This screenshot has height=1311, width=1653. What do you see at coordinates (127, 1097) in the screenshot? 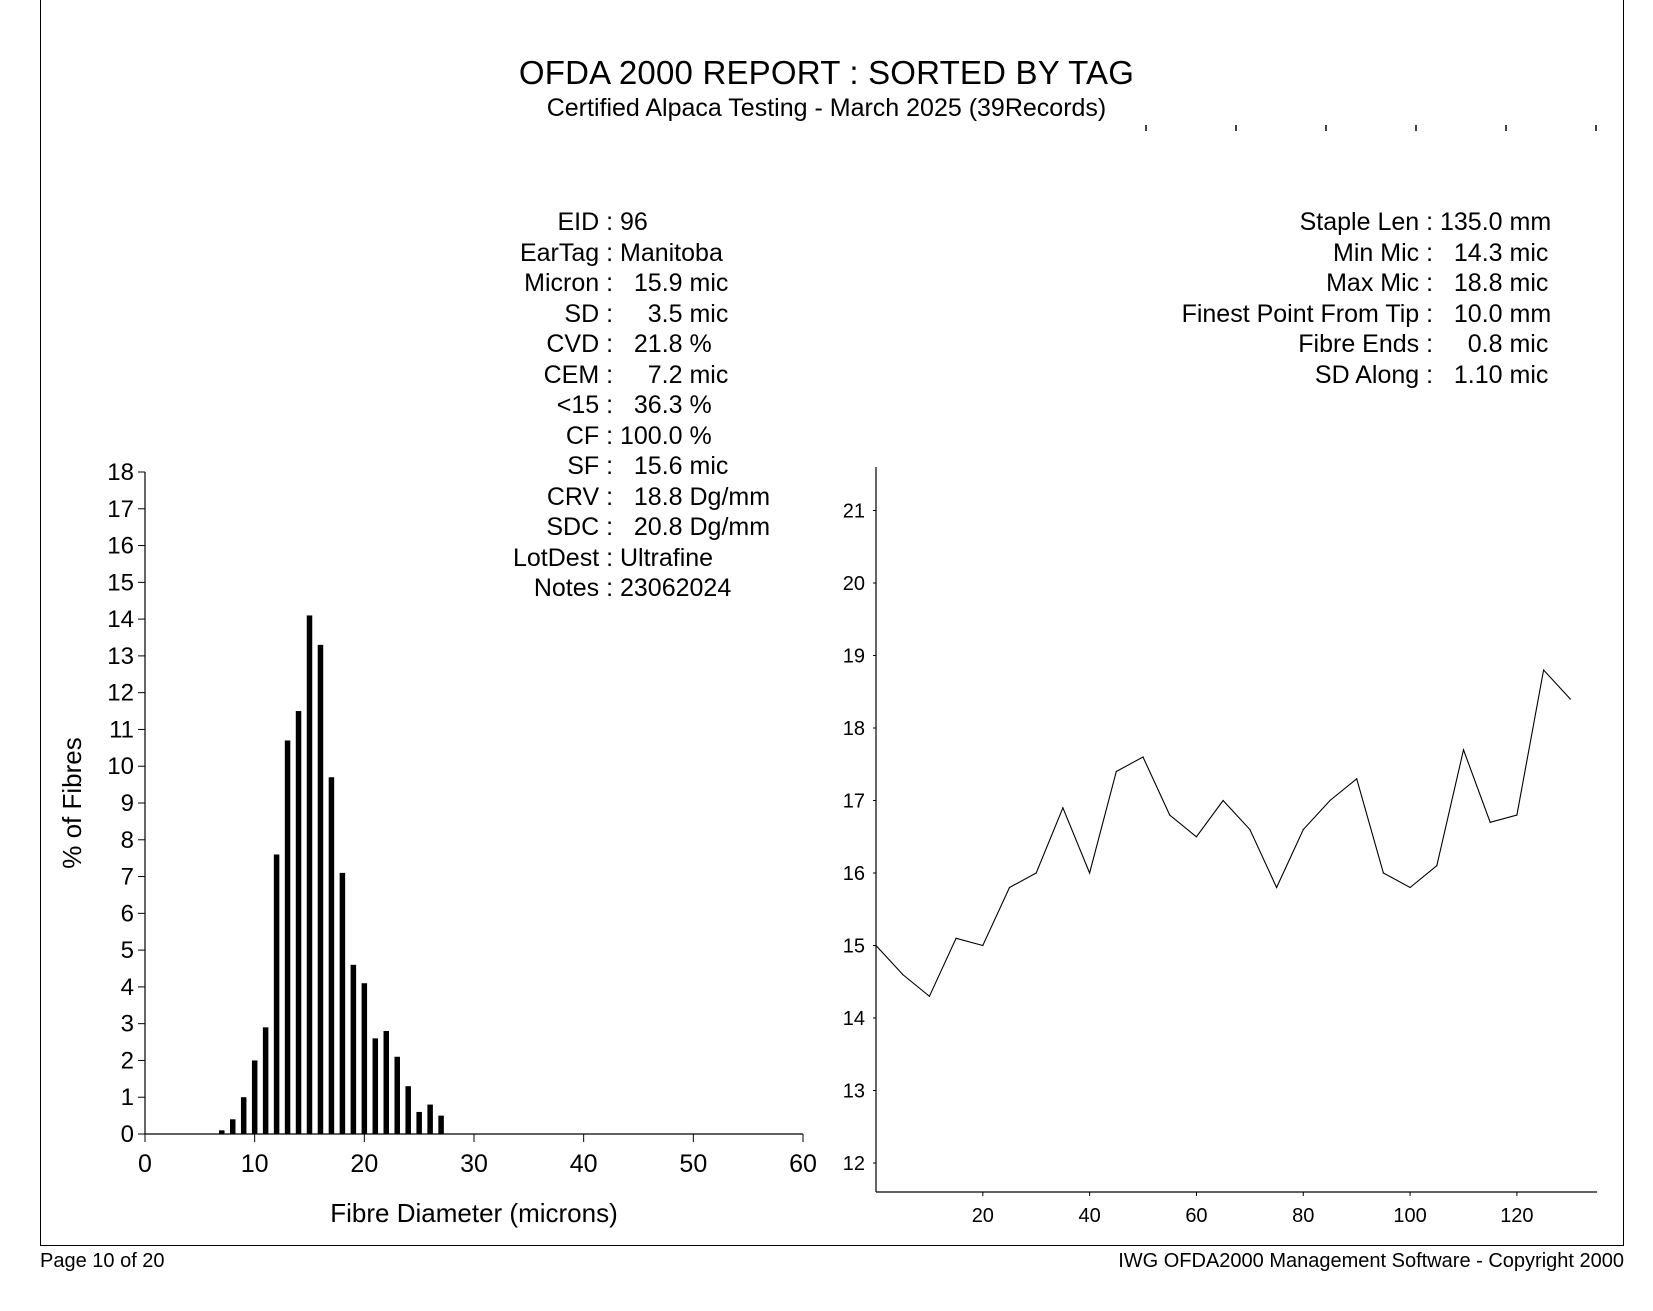
I see `y-tick-label: 1` at bounding box center [127, 1097].